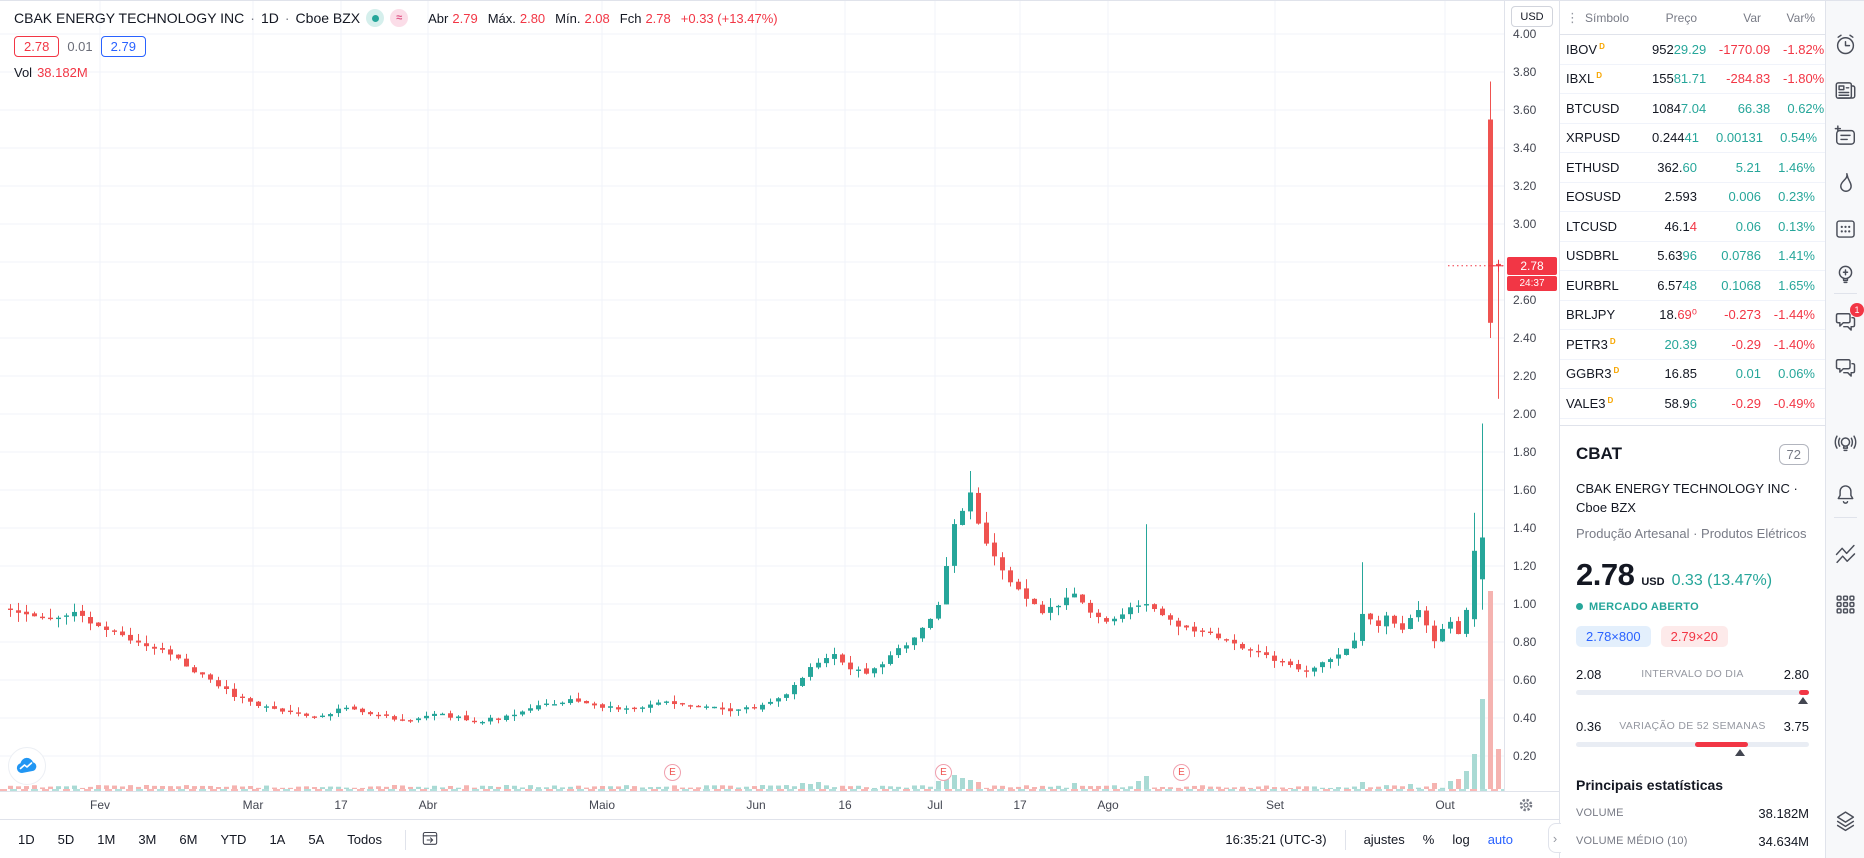 The height and width of the screenshot is (858, 1864). I want to click on watchlist-row-ibxl: IBXL D 15581.71 -284.83 -1.80%, so click(1692, 79).